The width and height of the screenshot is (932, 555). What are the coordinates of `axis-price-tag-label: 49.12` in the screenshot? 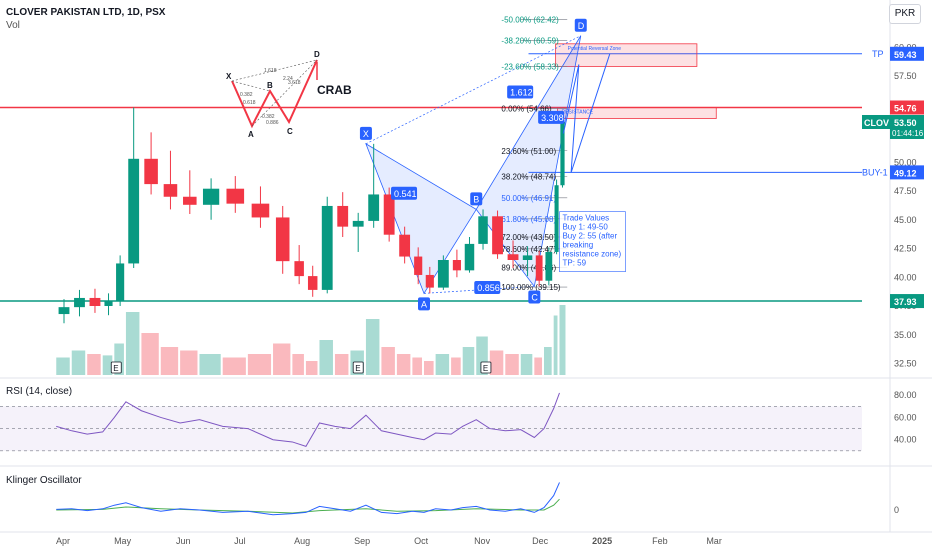 It's located at (905, 173).